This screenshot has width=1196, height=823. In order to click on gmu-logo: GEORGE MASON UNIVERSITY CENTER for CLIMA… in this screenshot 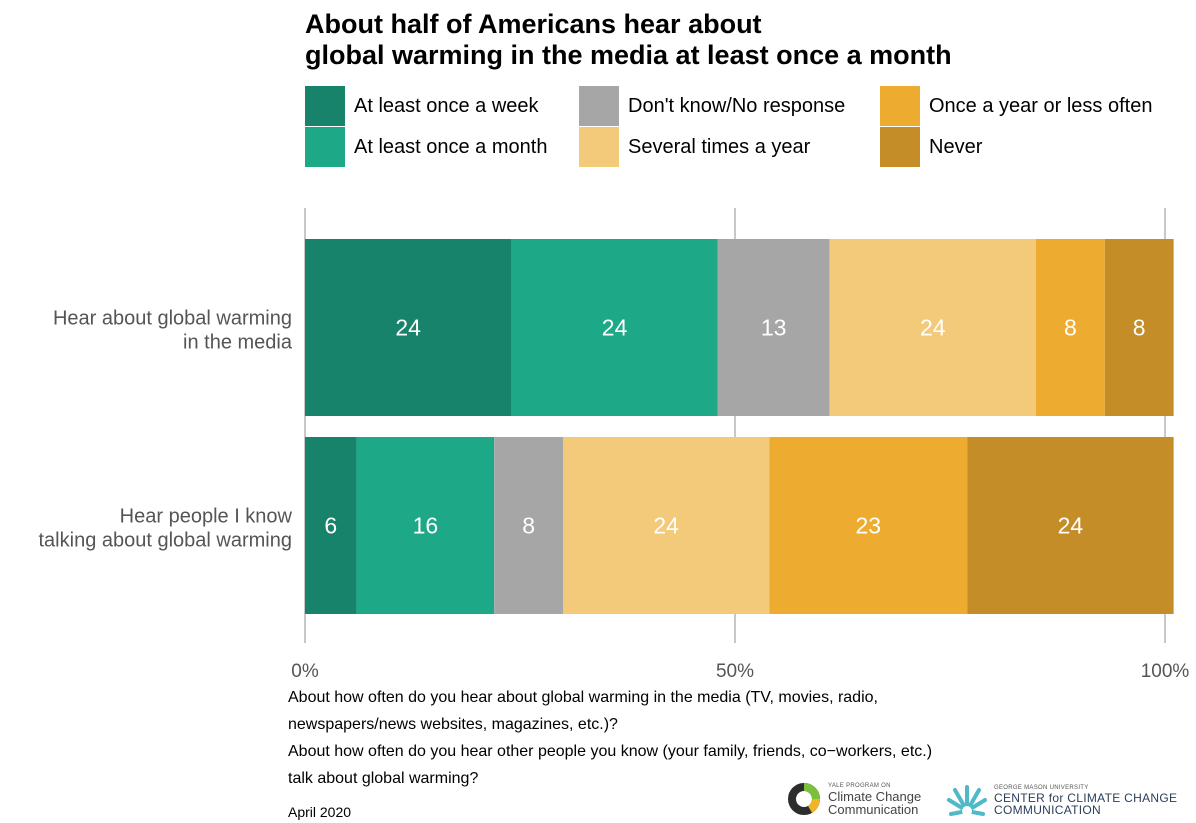, I will do `click(1061, 800)`.